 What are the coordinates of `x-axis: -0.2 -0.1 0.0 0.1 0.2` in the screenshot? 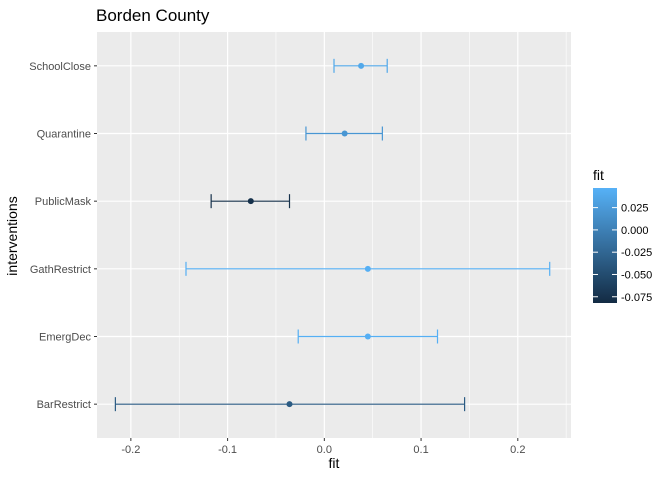 It's located at (323, 447).